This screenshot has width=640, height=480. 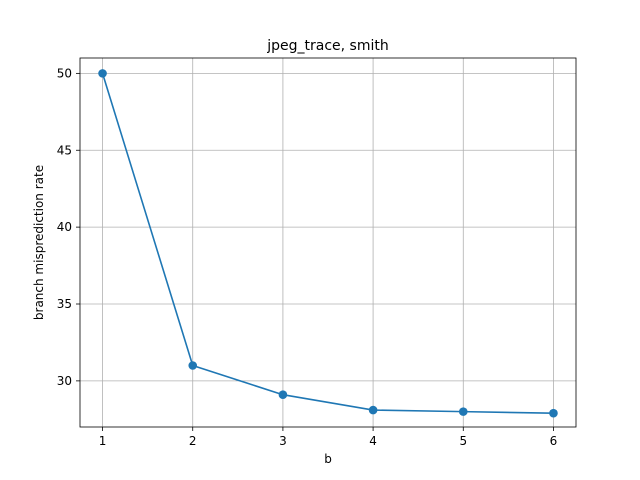 I want to click on y-tick-label: 50, so click(x=64, y=73).